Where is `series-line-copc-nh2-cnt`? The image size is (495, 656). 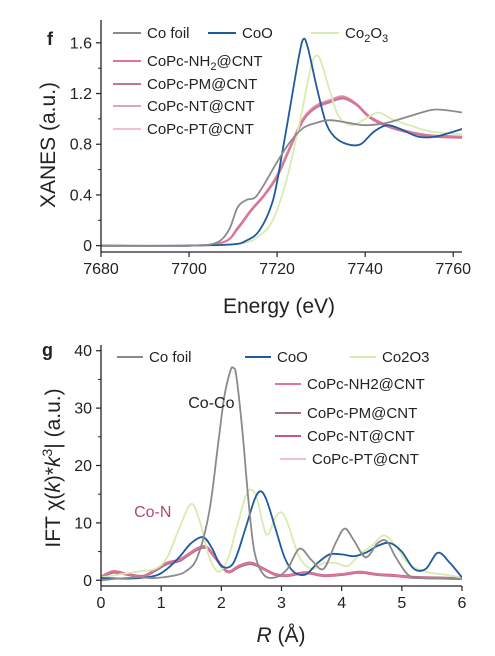 series-line-copc-nh2-cnt is located at coordinates (281, 562).